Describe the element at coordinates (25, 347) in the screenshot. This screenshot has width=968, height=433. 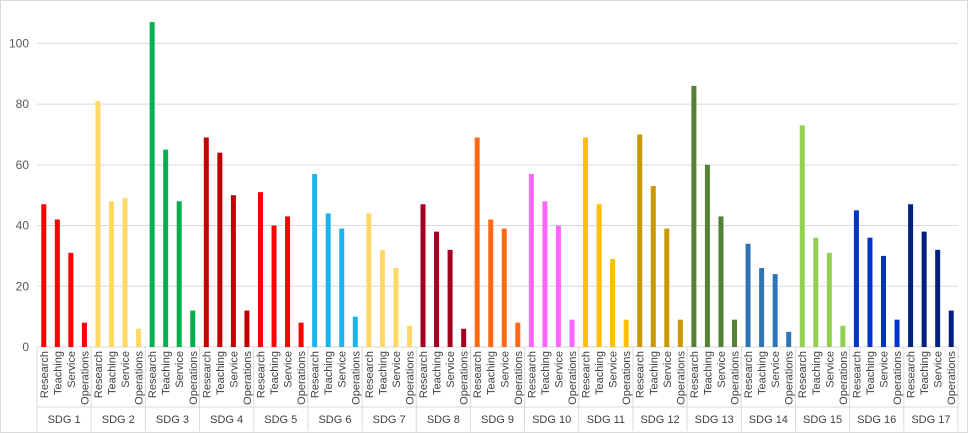
I see `y-tick-label: 0` at that location.